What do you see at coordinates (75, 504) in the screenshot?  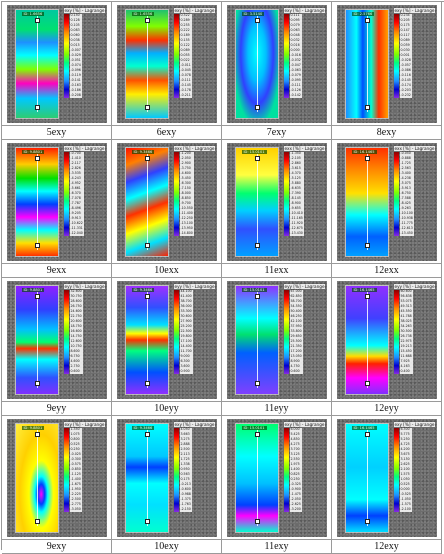 I see `colorbar-tick-label: -2.775` at bounding box center [75, 504].